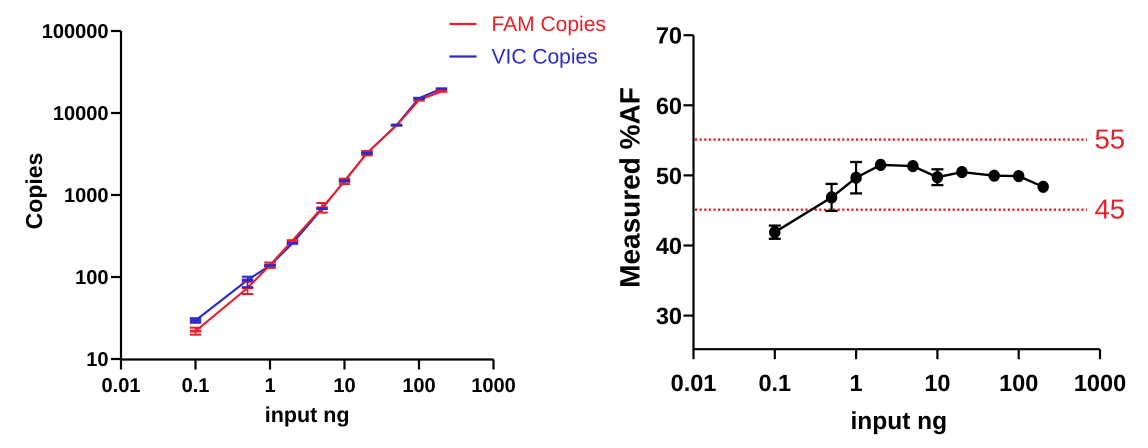 The image size is (1148, 448). Describe the element at coordinates (81, 114) in the screenshot. I see `svg-text: 10000` at that location.